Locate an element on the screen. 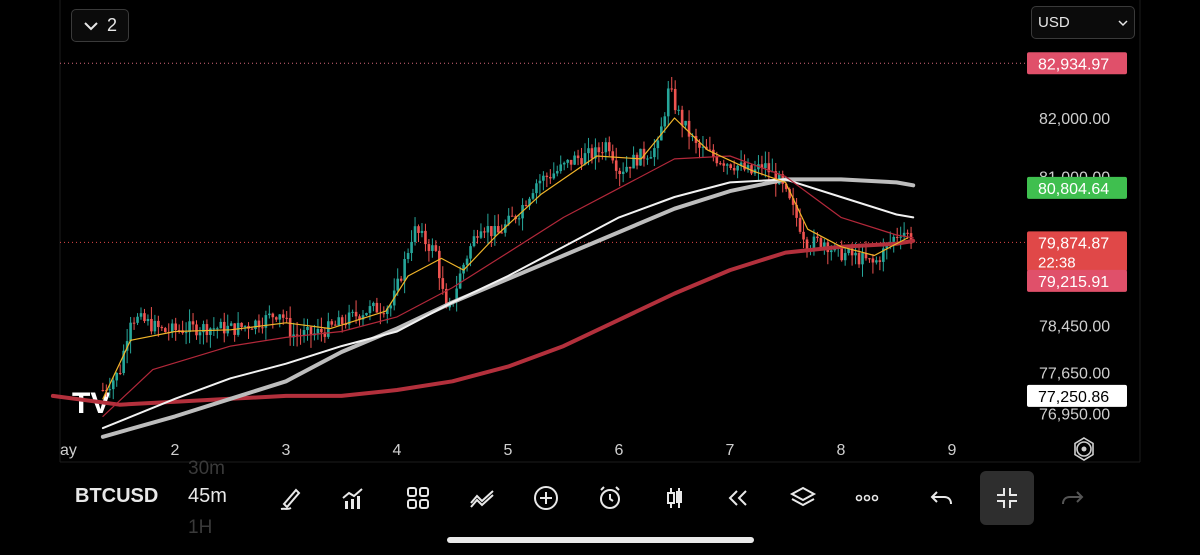  undo-button is located at coordinates (942, 498).